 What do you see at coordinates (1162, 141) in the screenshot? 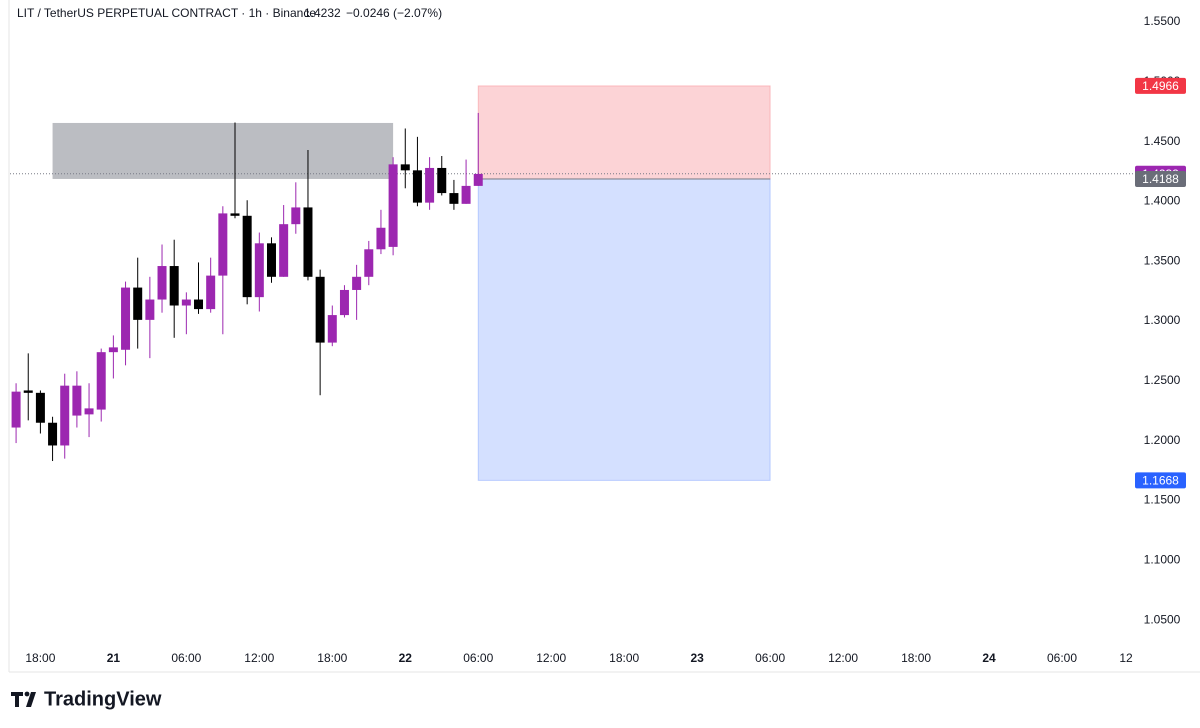
I see `y-tick-label: 1.4500` at bounding box center [1162, 141].